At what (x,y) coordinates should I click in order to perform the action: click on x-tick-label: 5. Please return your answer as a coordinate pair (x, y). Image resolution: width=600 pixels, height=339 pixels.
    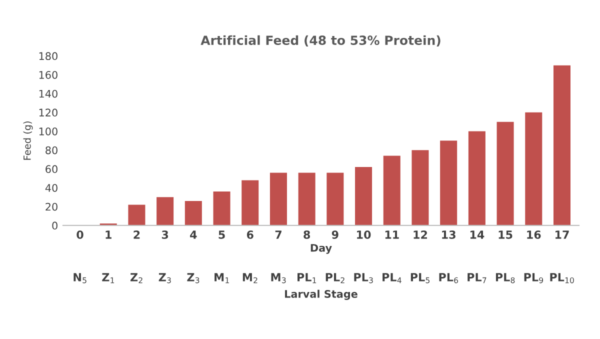
    Looking at the image, I should click on (221, 234).